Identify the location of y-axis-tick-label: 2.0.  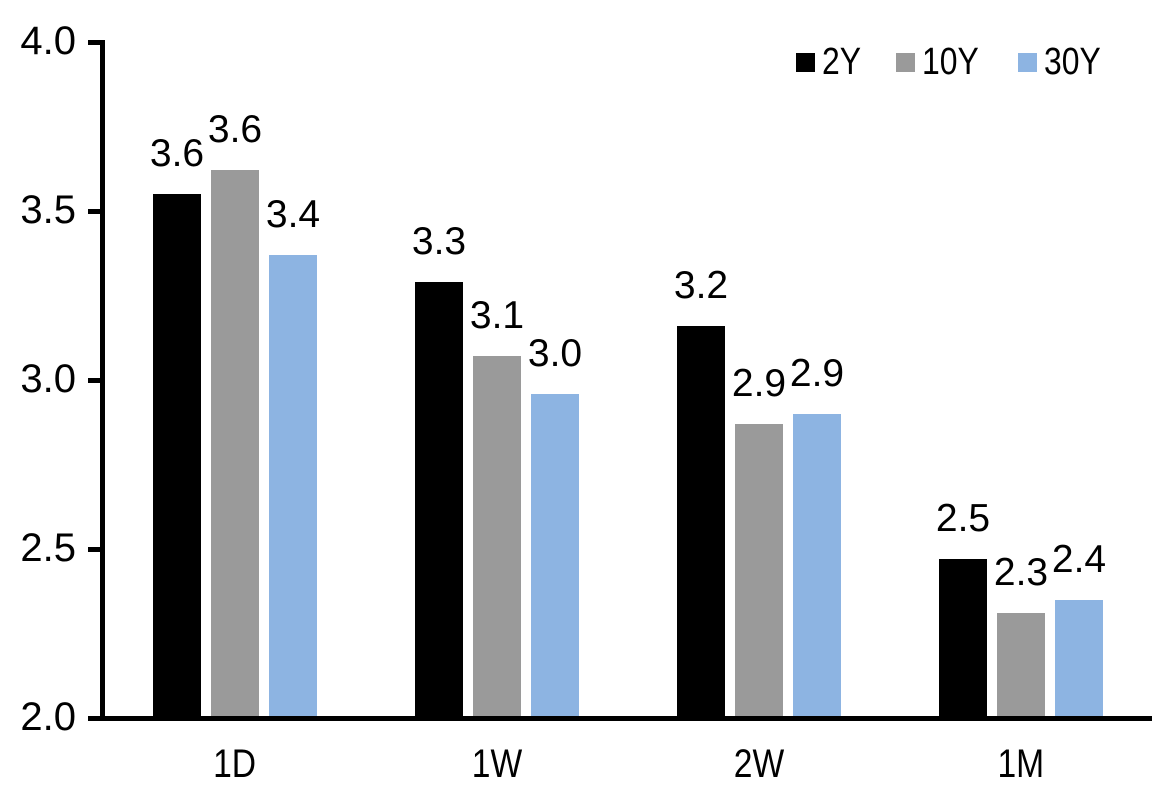
(48, 717).